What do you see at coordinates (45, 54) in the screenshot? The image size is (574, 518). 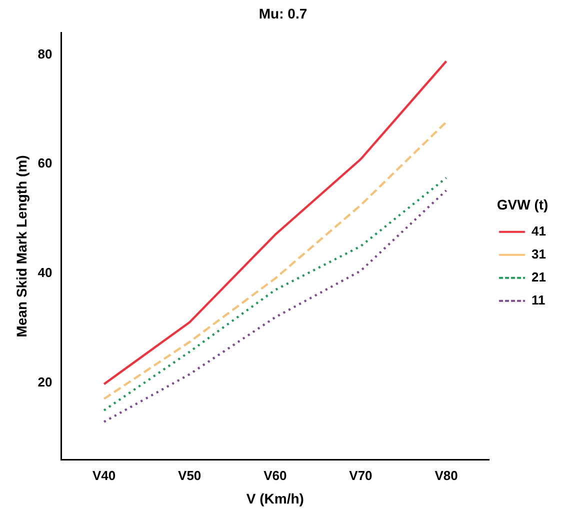 I see `y-tick-label: 80` at bounding box center [45, 54].